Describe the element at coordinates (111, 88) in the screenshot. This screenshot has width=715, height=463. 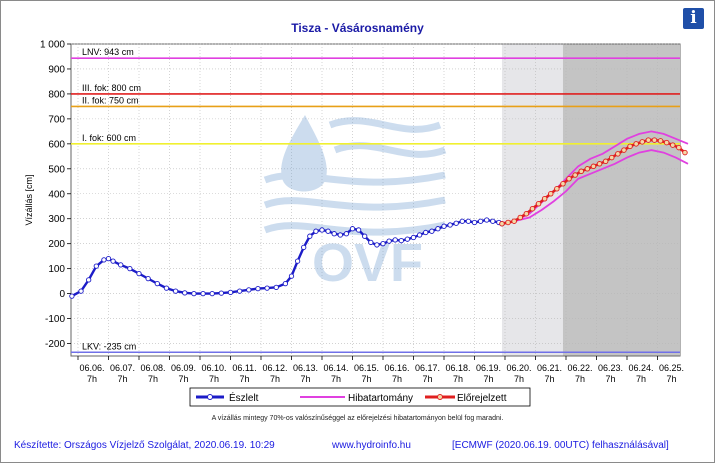
I see `threshold-label-1: III. fok: 800 cm` at that location.